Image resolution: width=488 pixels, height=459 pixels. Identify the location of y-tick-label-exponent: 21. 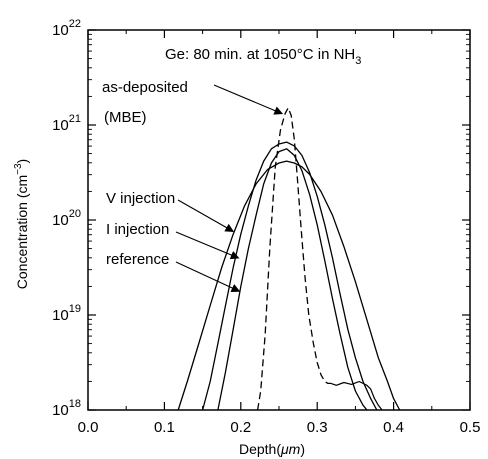
(75, 119).